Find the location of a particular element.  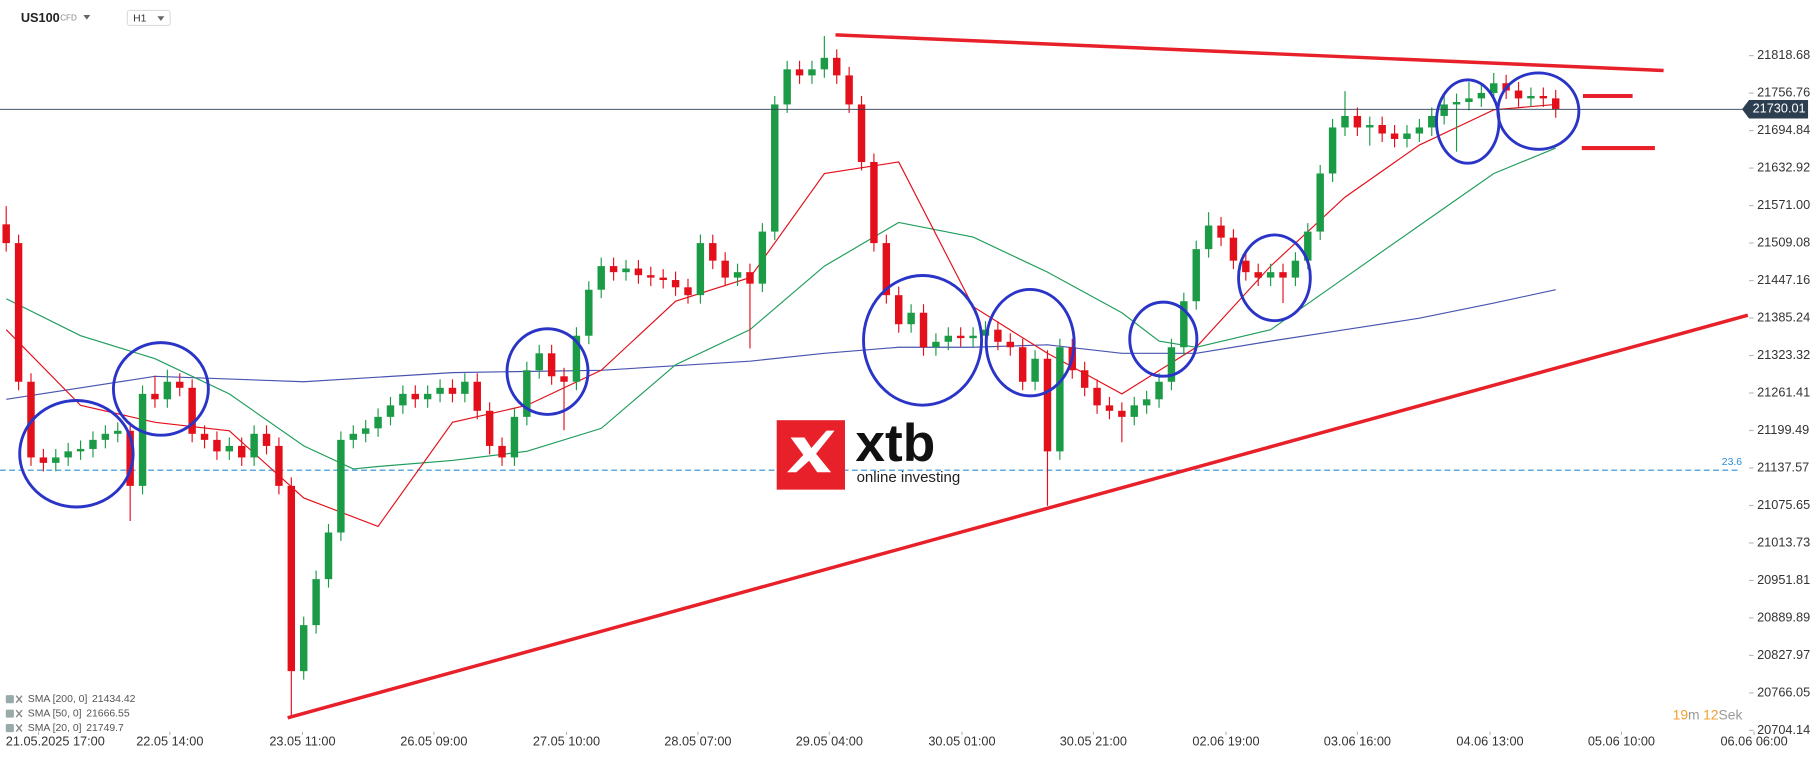

legend-icon is located at coordinates (9, 699).